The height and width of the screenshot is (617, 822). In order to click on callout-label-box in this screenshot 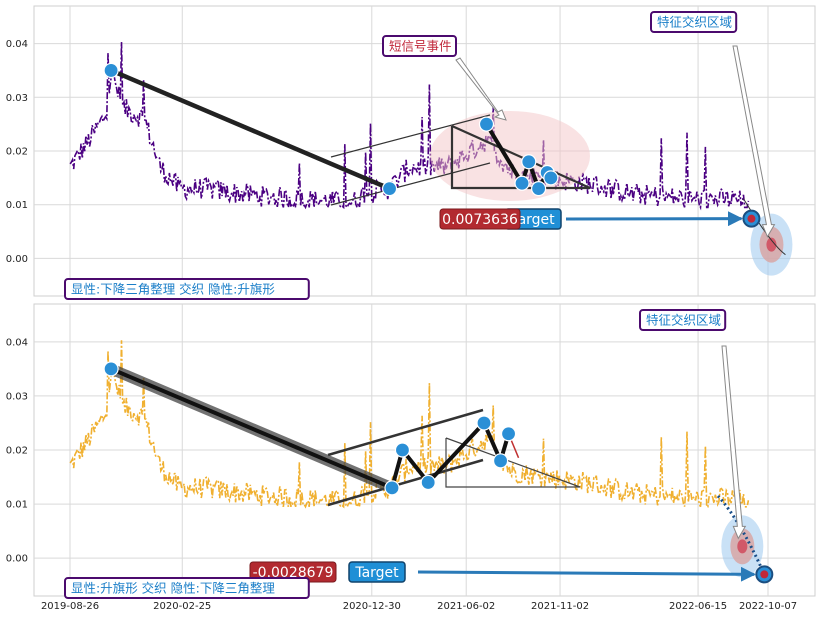, I will do `click(419, 46)`.